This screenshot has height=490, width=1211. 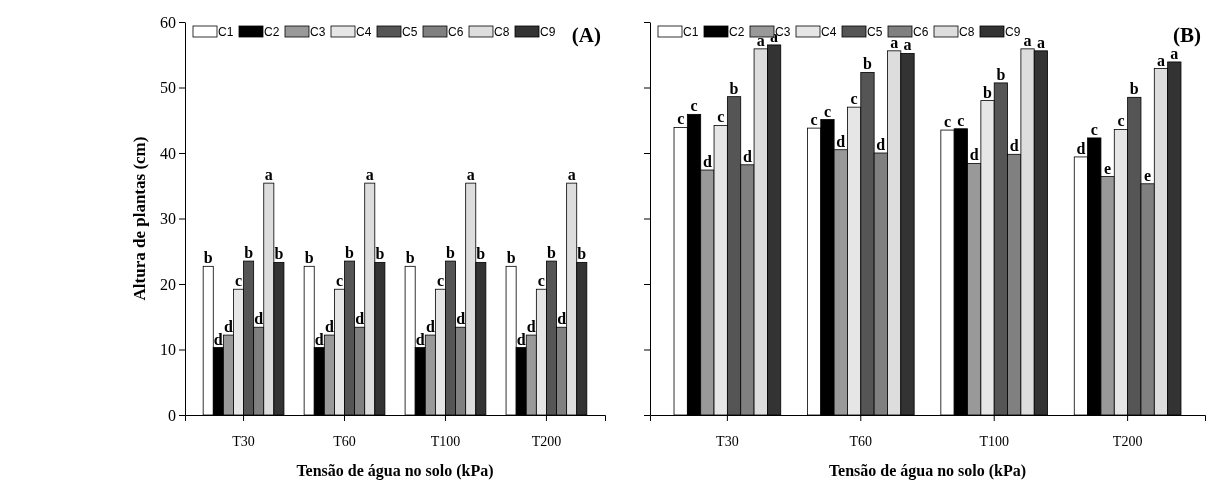 What do you see at coordinates (168, 88) in the screenshot?
I see `y-tick-label: 50` at bounding box center [168, 88].